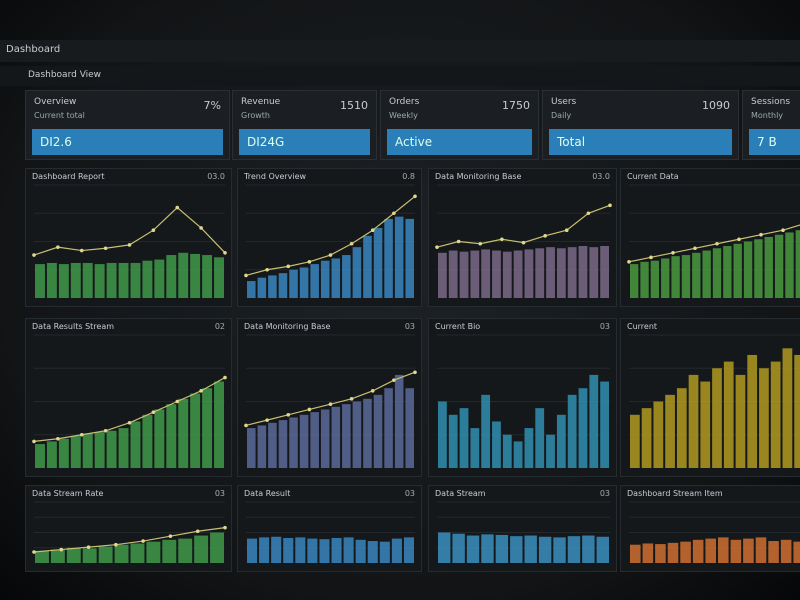 This screenshot has width=800, height=600. Describe the element at coordinates (675, 493) in the screenshot. I see `panel-title: Dashboard Stream Item` at that location.